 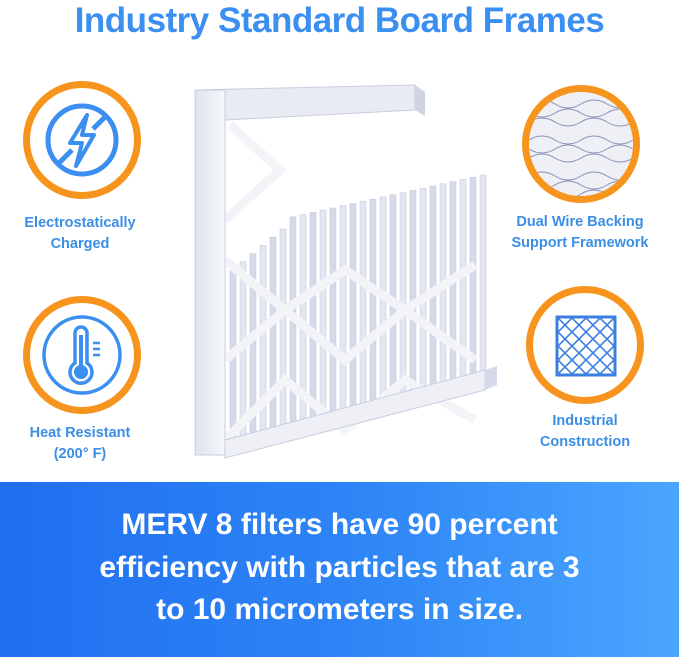 What do you see at coordinates (85, 444) in the screenshot?
I see `feature-label-heat: Heat Resistant (200° F)` at bounding box center [85, 444].